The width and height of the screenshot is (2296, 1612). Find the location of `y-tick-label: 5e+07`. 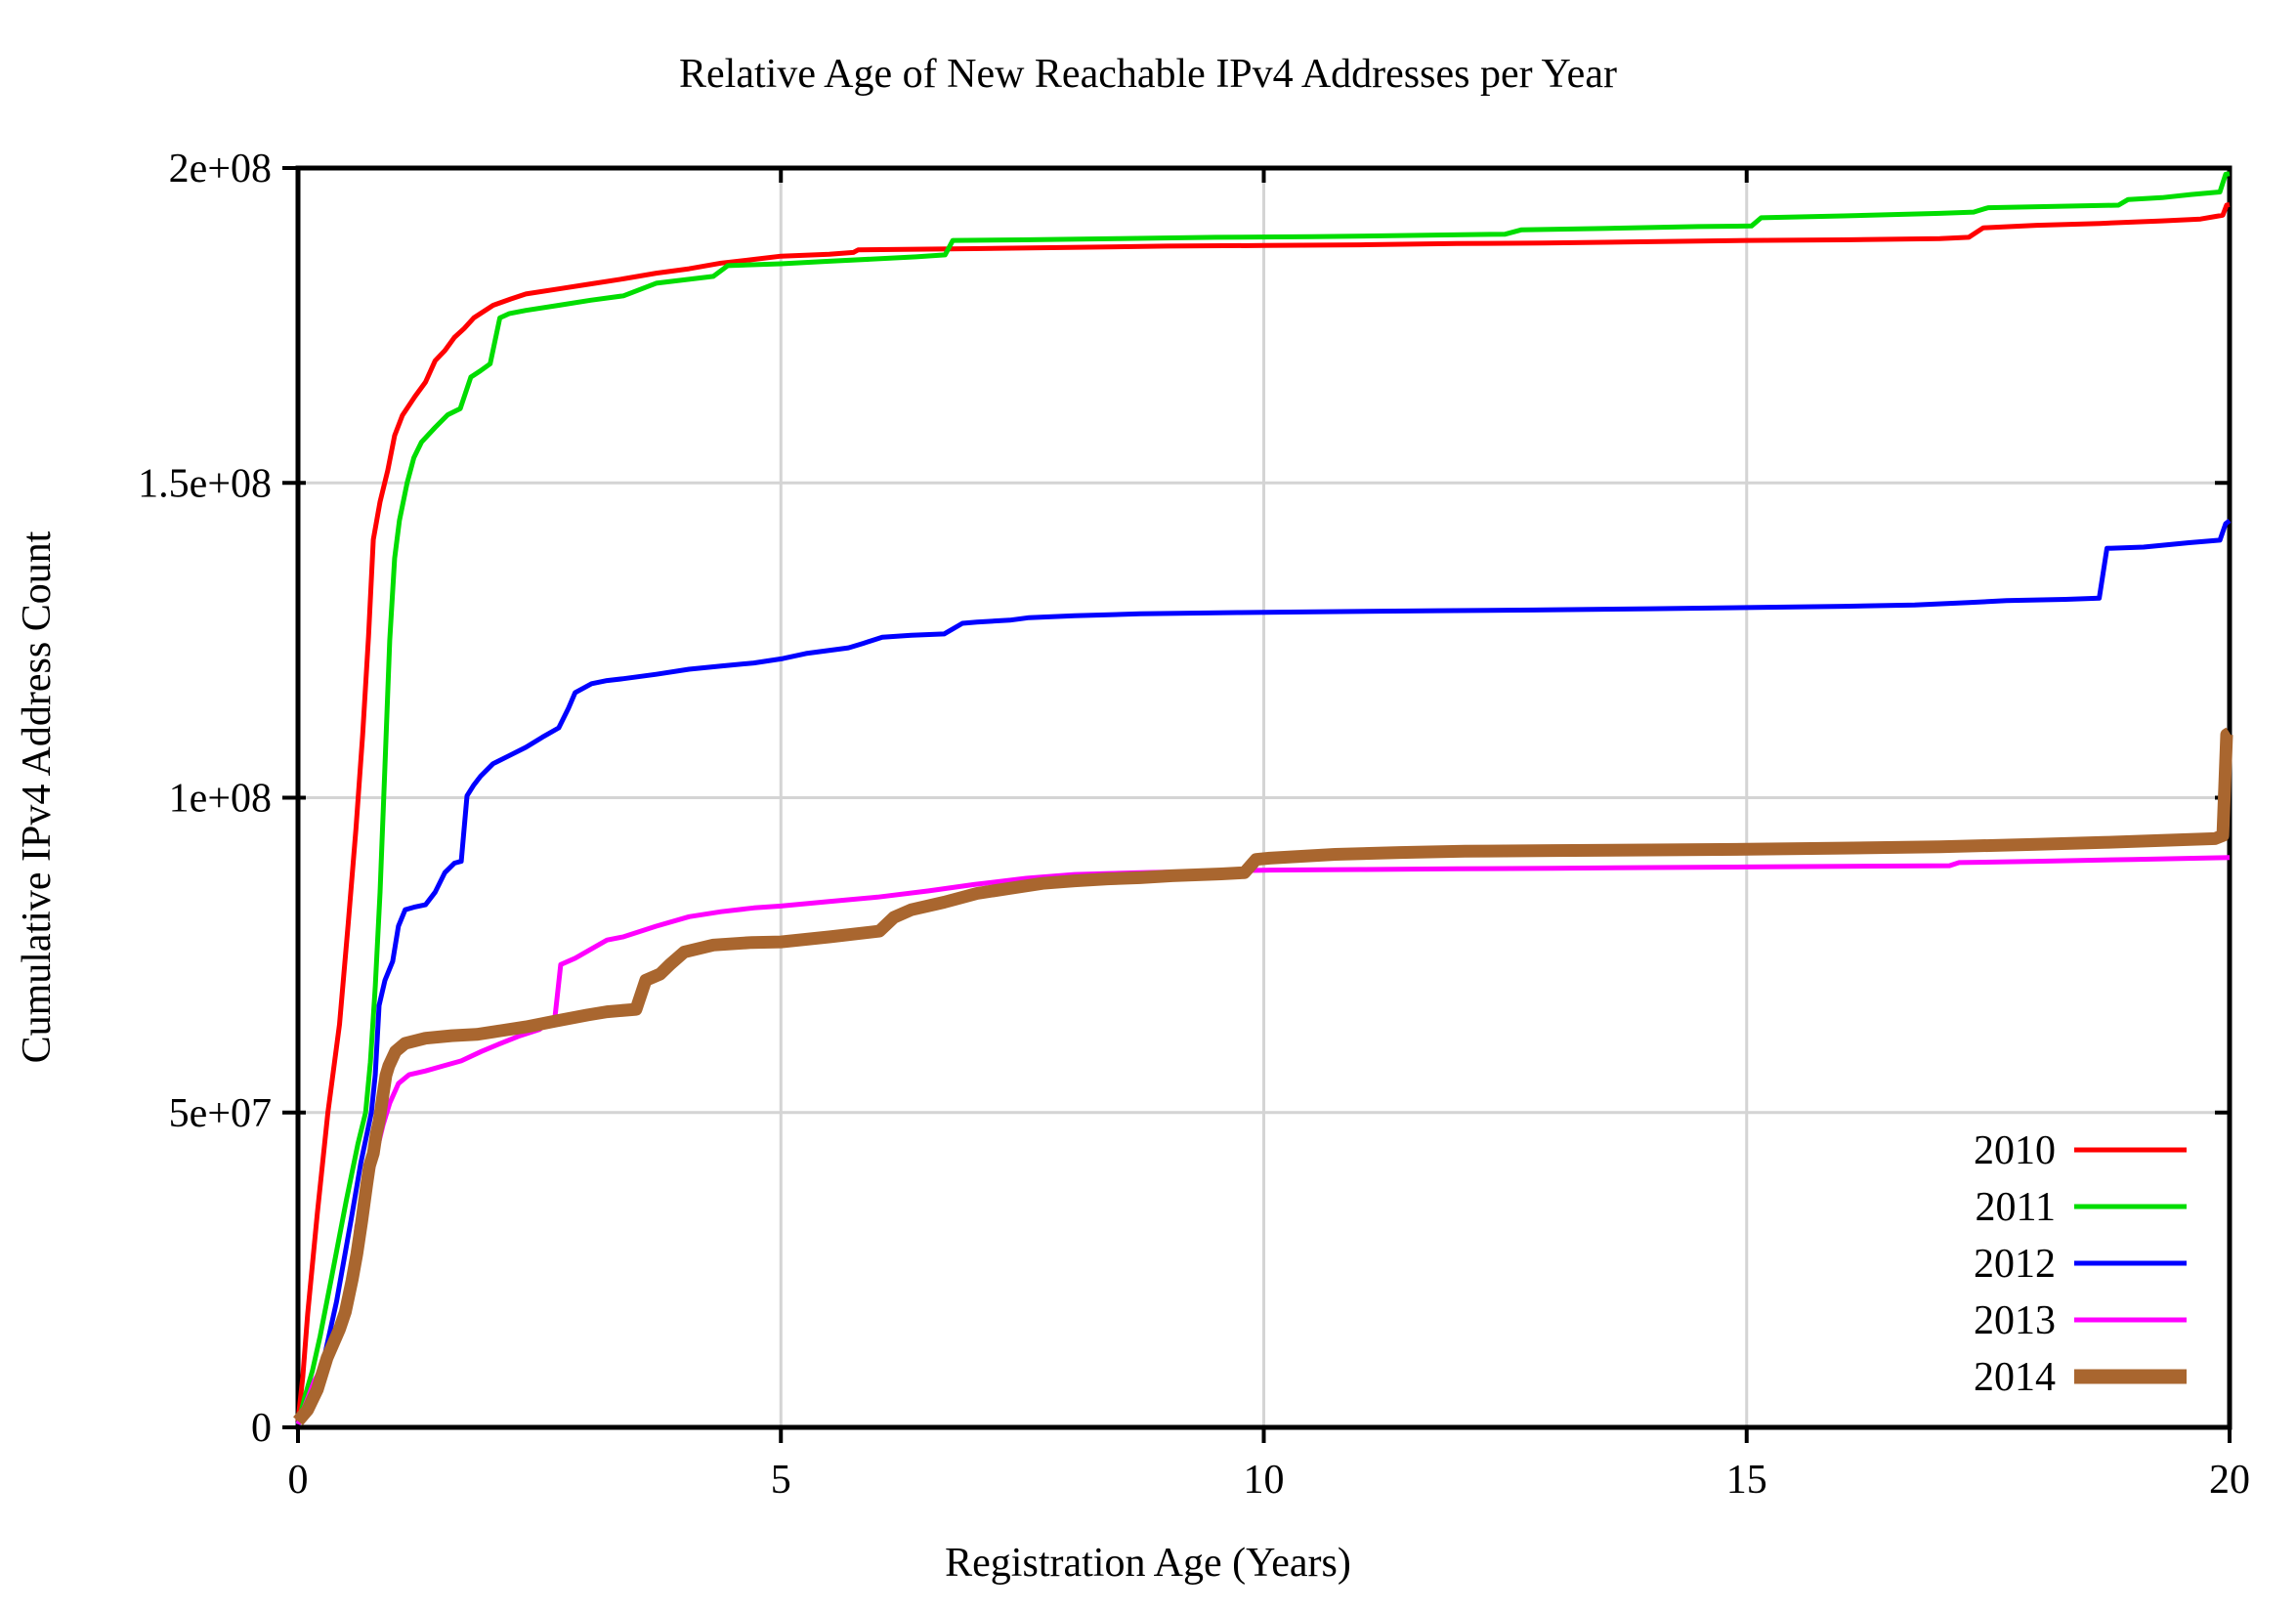

y-tick-label: 5e+07 is located at coordinates (221, 1113).